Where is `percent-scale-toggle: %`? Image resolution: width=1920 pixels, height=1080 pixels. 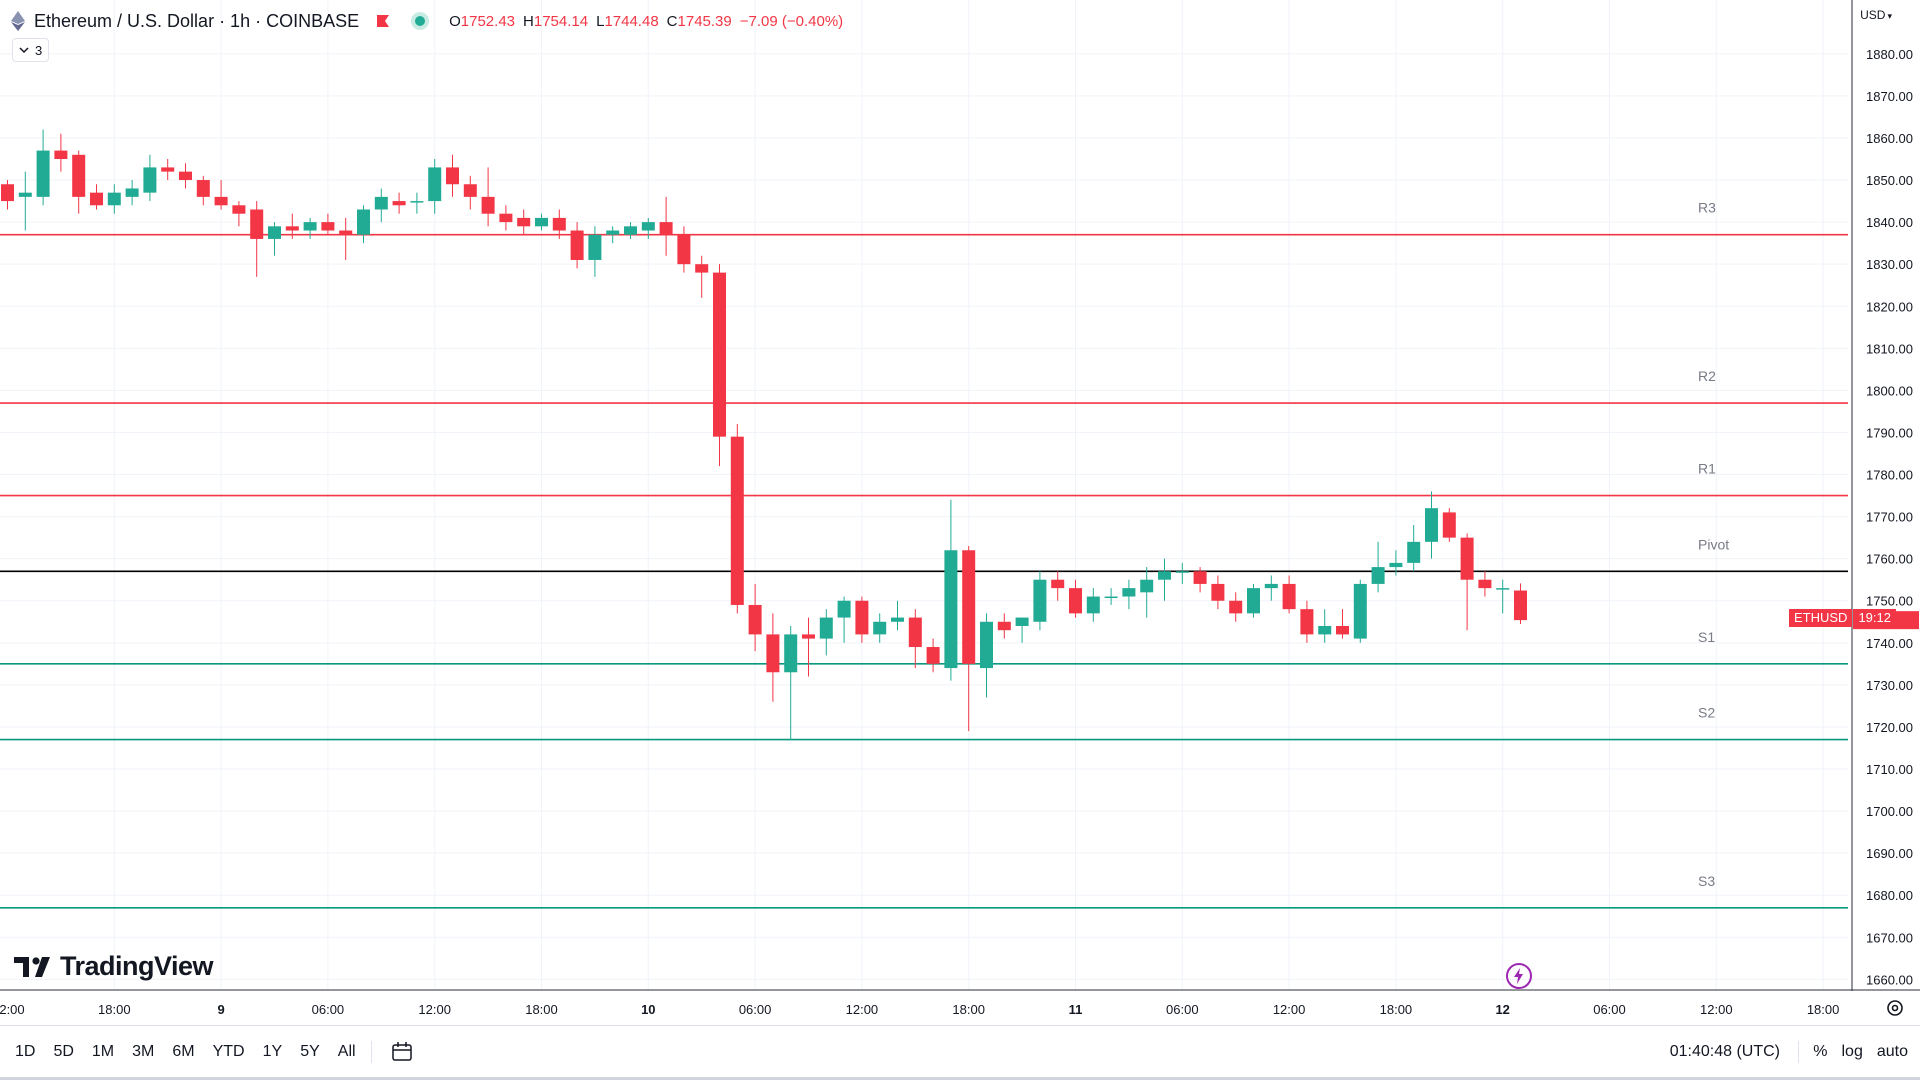 percent-scale-toggle: % is located at coordinates (1820, 1051).